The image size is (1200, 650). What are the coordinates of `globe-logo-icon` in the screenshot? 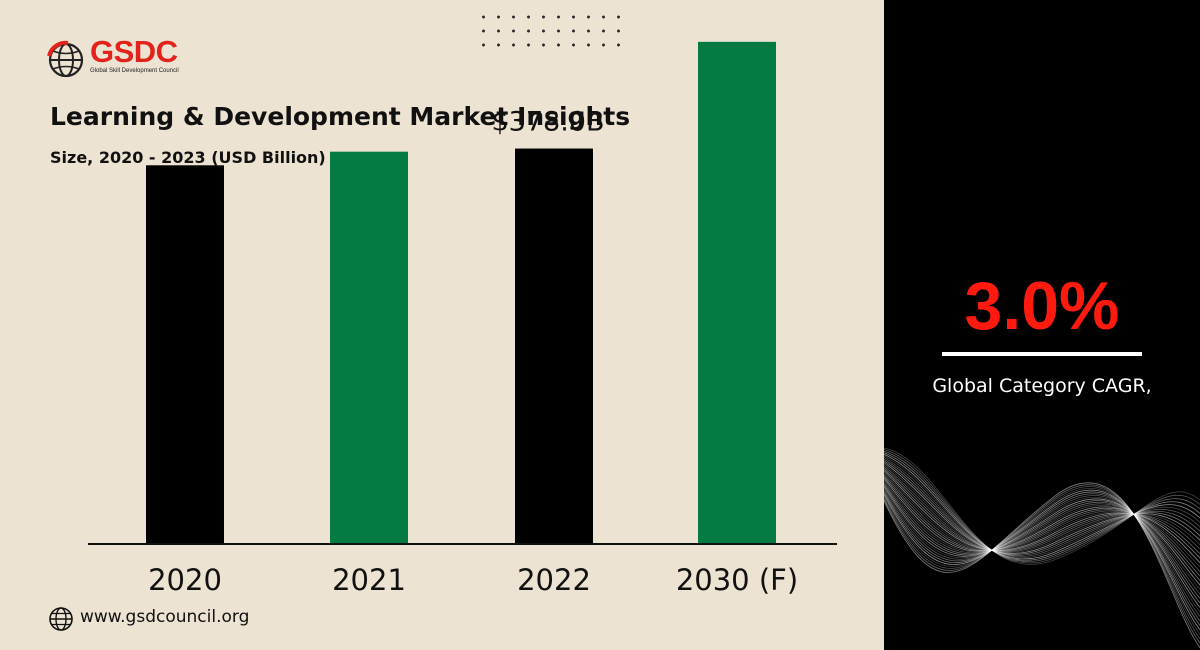 It's located at (65, 59).